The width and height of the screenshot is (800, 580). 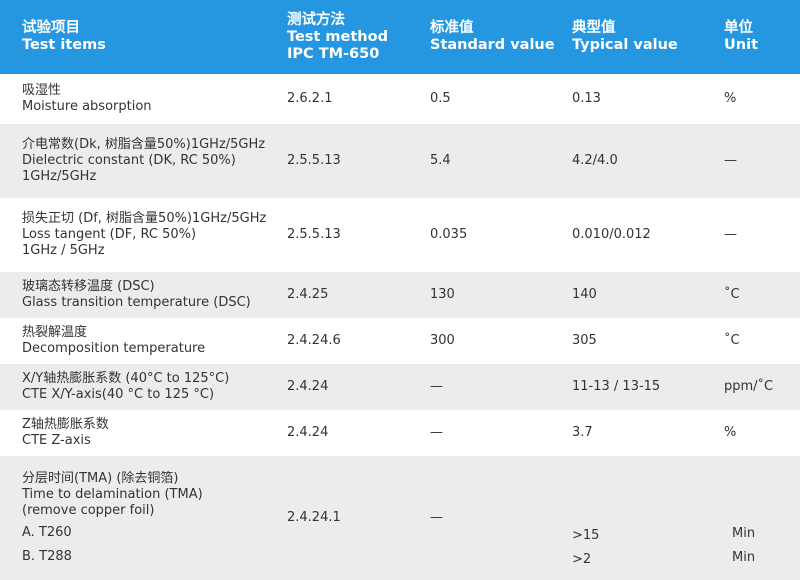 What do you see at coordinates (584, 294) in the screenshot?
I see `typical-value: 140` at bounding box center [584, 294].